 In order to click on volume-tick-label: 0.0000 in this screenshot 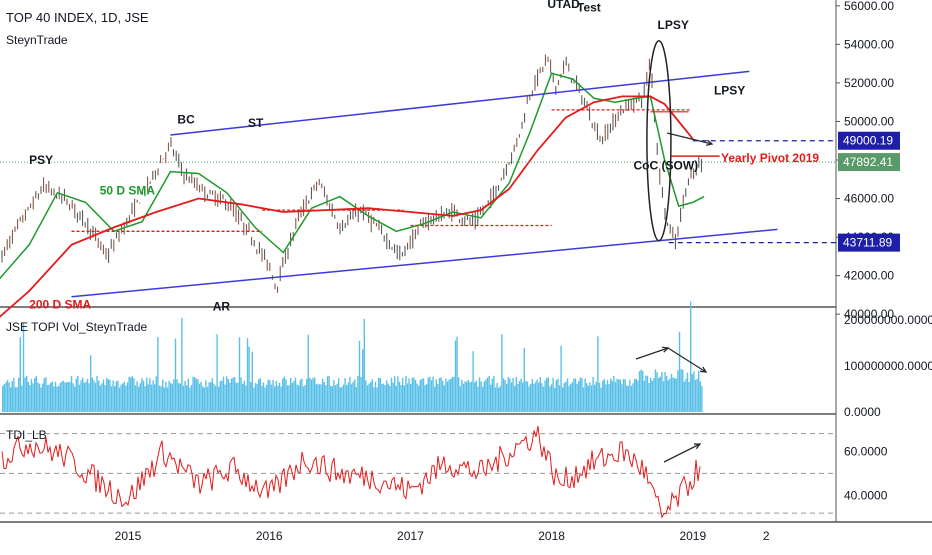, I will do `click(862, 412)`.